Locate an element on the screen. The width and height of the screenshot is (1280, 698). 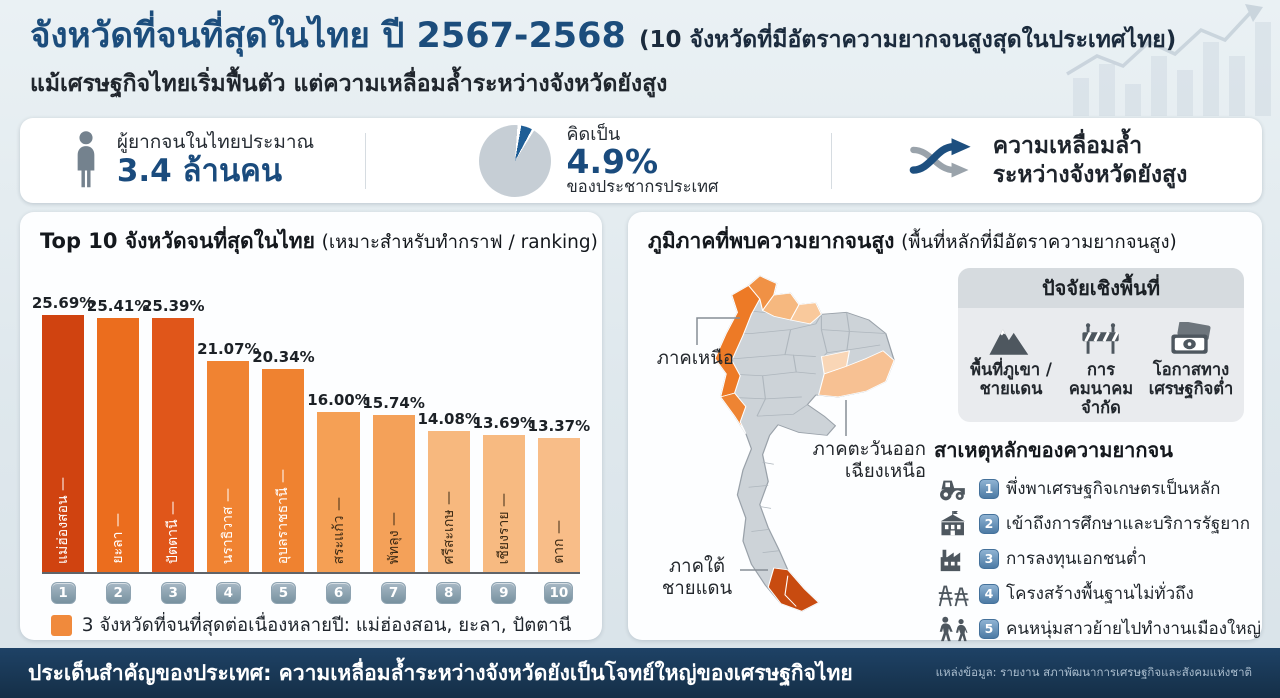
bar: ปัตตานี — is located at coordinates (173, 445).